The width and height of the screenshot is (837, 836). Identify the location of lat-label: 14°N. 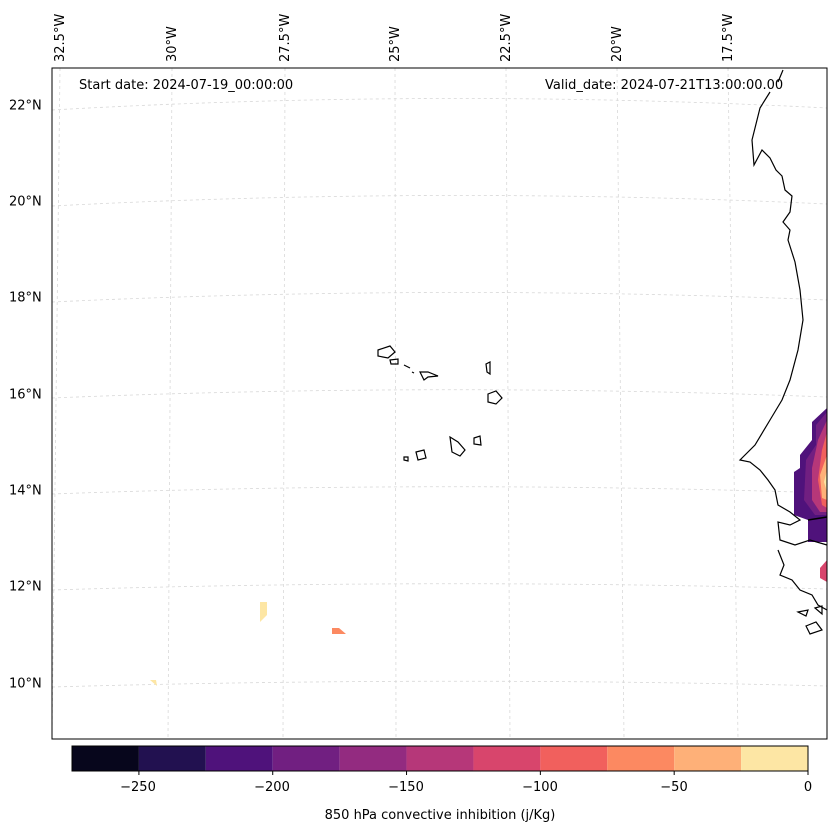
(25, 491).